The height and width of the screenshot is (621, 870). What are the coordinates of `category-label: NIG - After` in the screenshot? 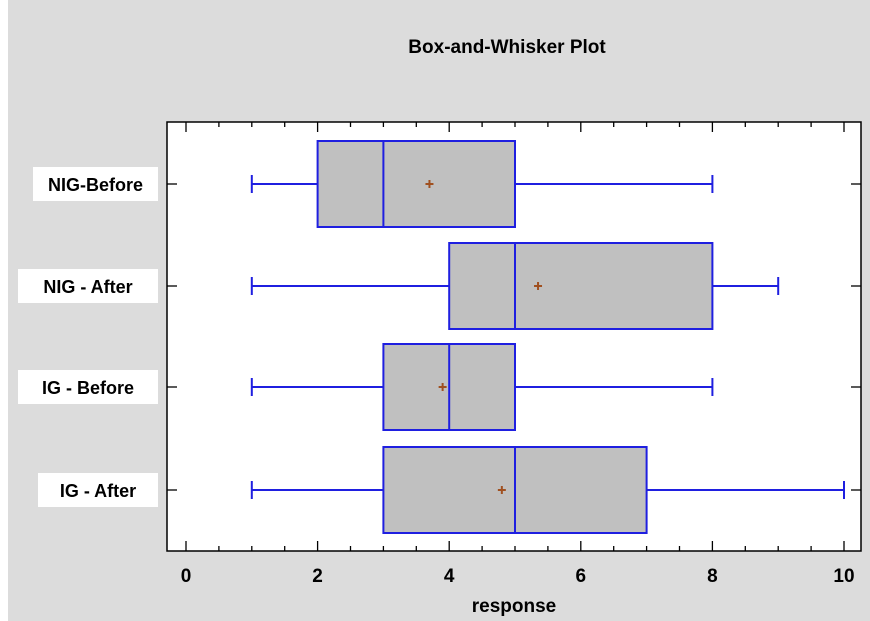 It's located at (87, 287).